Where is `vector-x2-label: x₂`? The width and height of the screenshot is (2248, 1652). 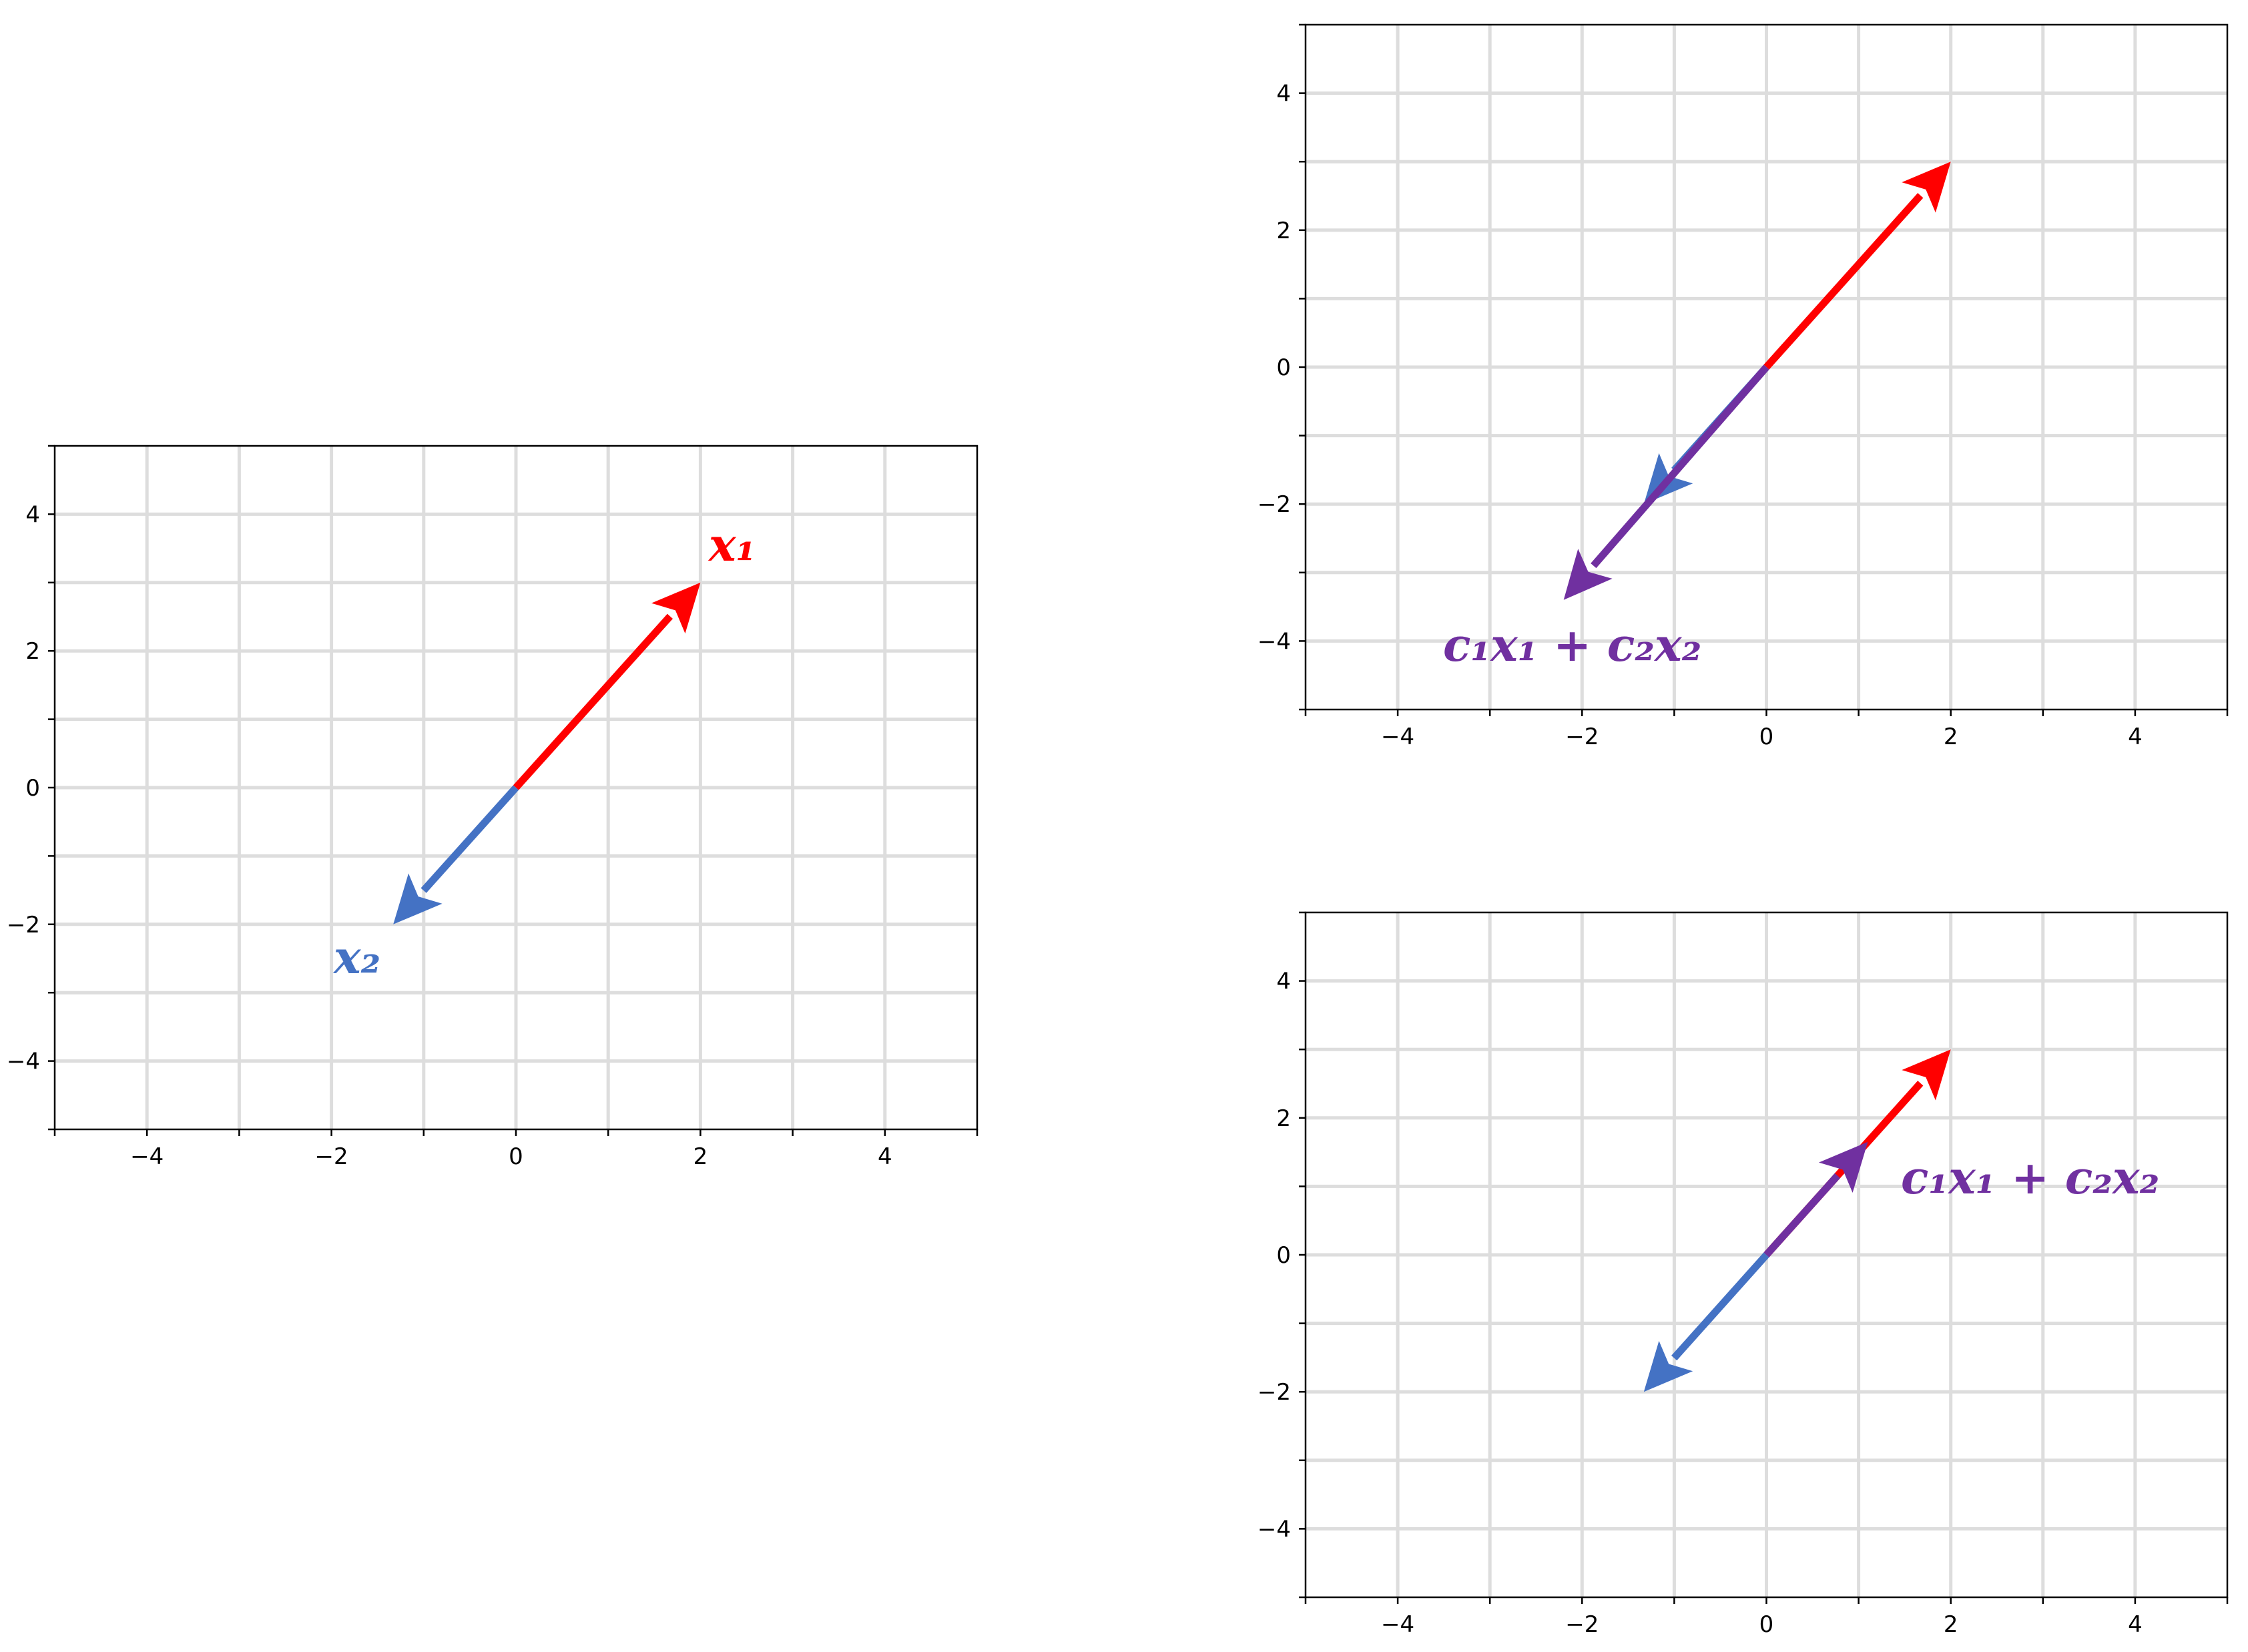 vector-x2-label: x₂ is located at coordinates (356, 958).